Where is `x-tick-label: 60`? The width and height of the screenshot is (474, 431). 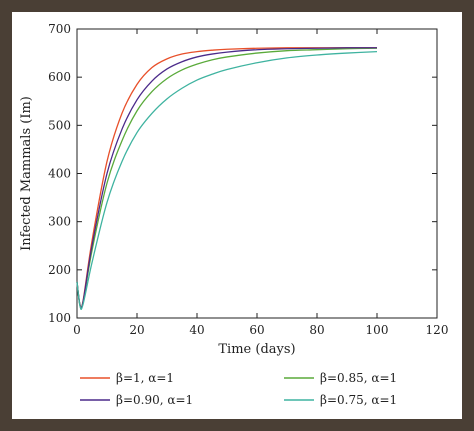
x-tick-label: 60 is located at coordinates (256, 330).